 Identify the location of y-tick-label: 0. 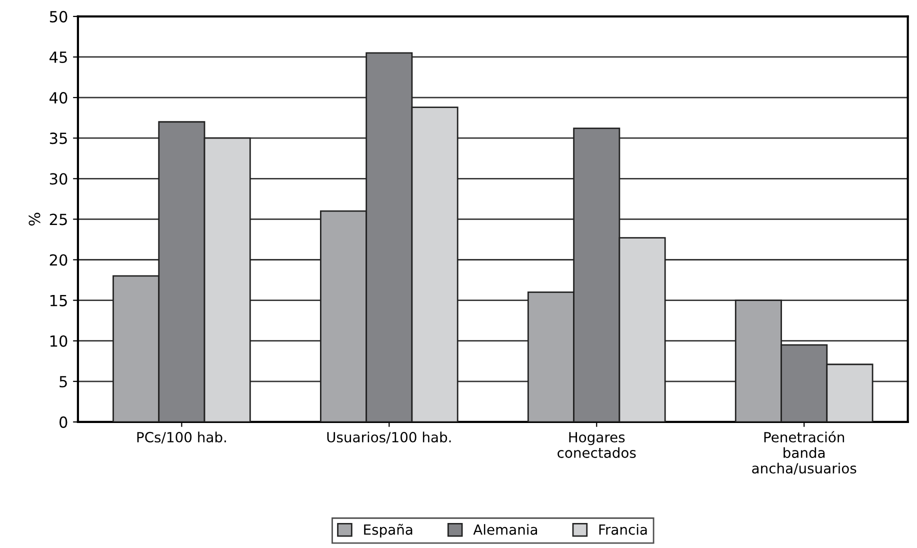
(64, 422).